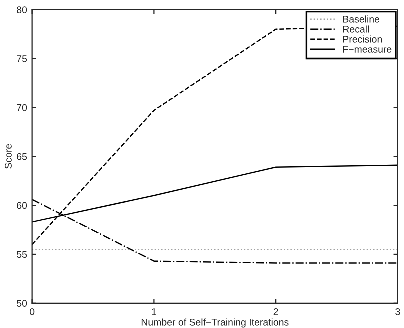 Image resolution: width=404 pixels, height=328 pixels. What do you see at coordinates (22, 254) in the screenshot?
I see `y-tick-label: 55` at bounding box center [22, 254].